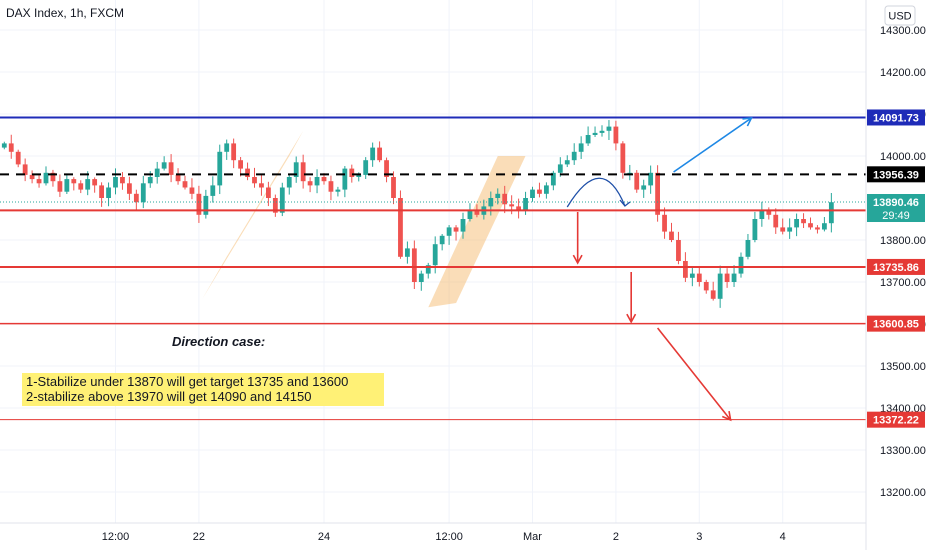 This screenshot has height=550, width=932. I want to click on x-tick-label: 4, so click(783, 537).